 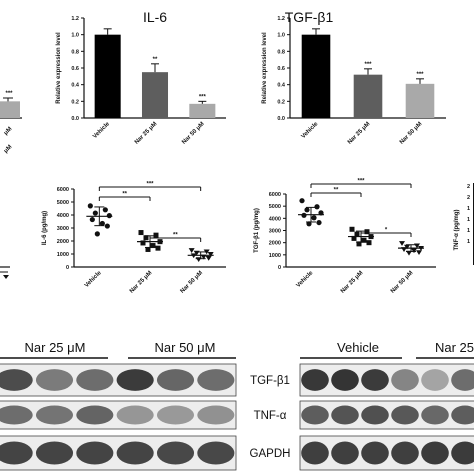 I want to click on scatter-panel-partial-right: TNF-α (pg/mg) 2 2 1 1 1 1, so click(x=464, y=224).